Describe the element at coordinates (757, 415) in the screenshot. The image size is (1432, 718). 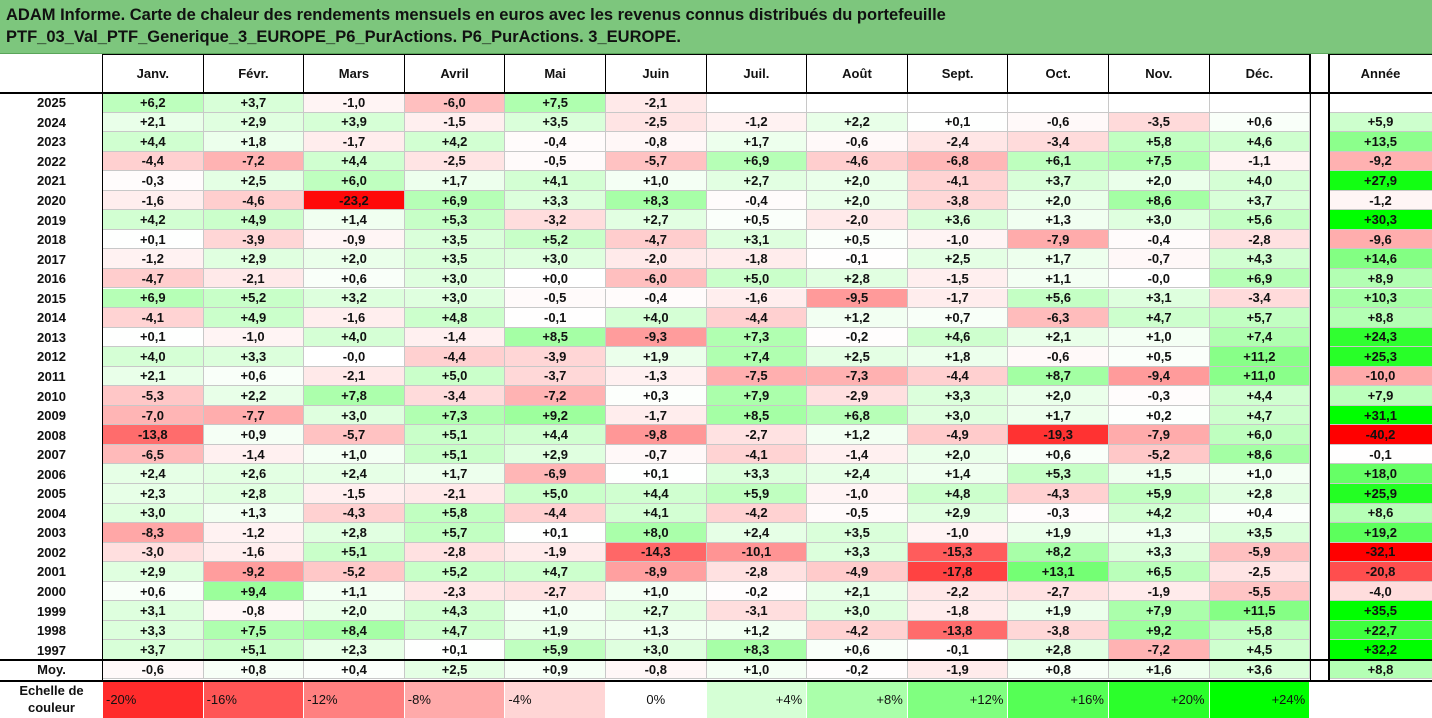
I see `heatmap-cell: +8,5` at that location.